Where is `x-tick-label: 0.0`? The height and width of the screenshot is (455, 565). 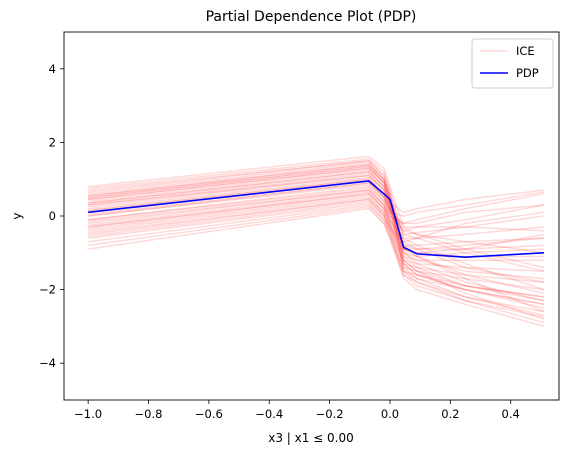
x-tick-label: 0.0 is located at coordinates (390, 414).